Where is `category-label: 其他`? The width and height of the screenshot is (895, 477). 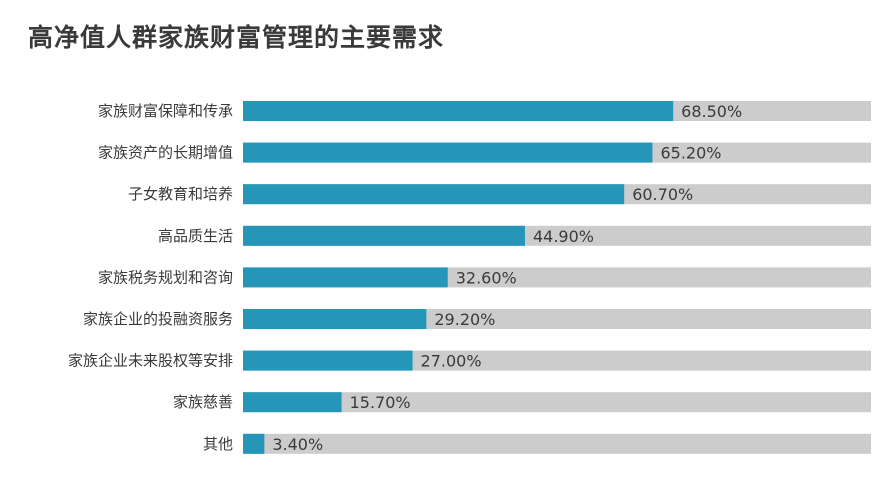
category-label: 其他 is located at coordinates (218, 444).